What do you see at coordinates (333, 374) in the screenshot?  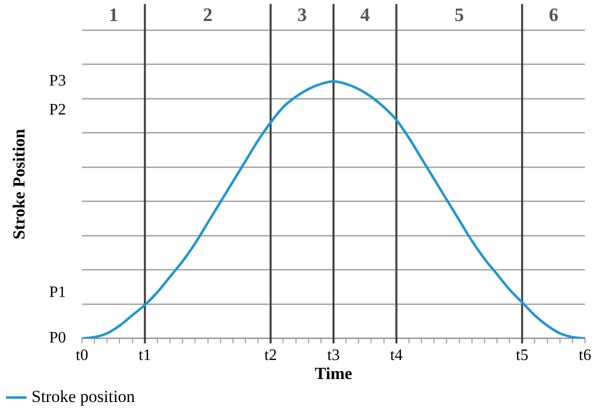 I see `x-axis-title: Time` at bounding box center [333, 374].